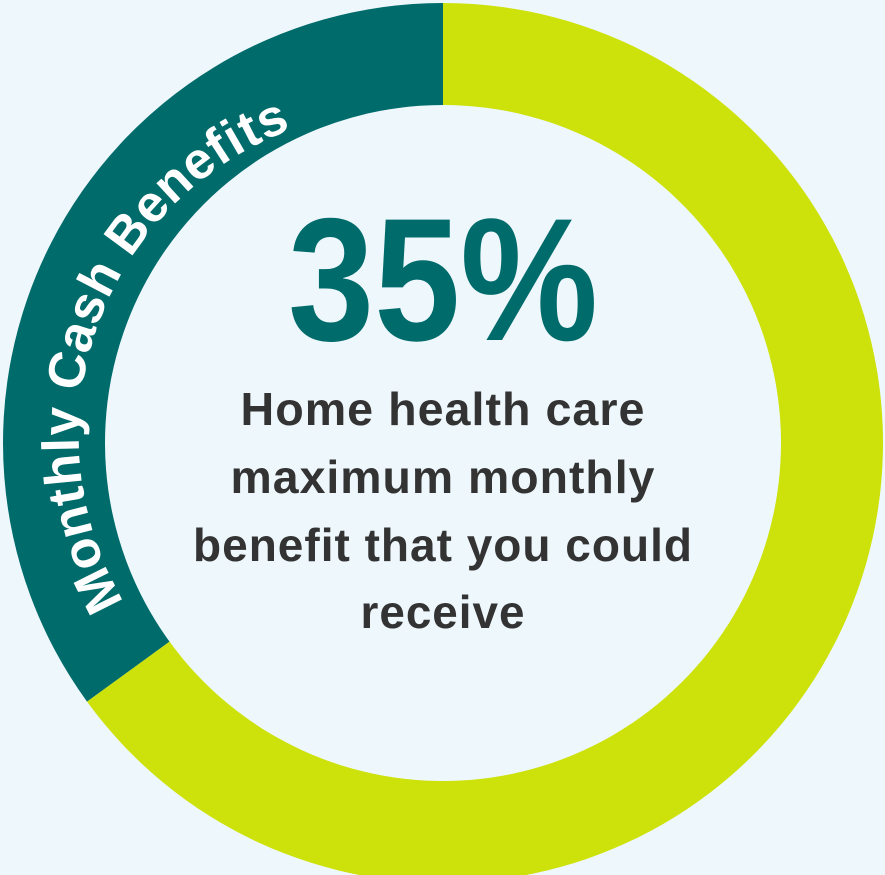  What do you see at coordinates (443, 612) in the screenshot?
I see `caption-line: receive` at bounding box center [443, 612].